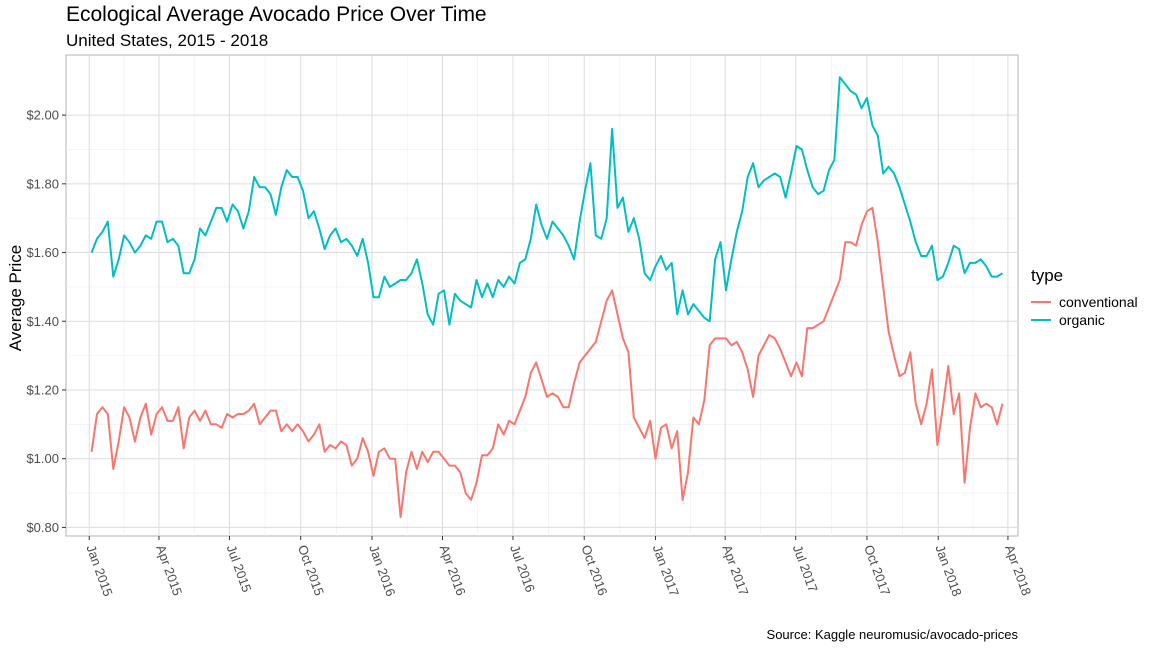 The width and height of the screenshot is (1152, 648). I want to click on y-tick-label: $1.60, so click(42, 252).